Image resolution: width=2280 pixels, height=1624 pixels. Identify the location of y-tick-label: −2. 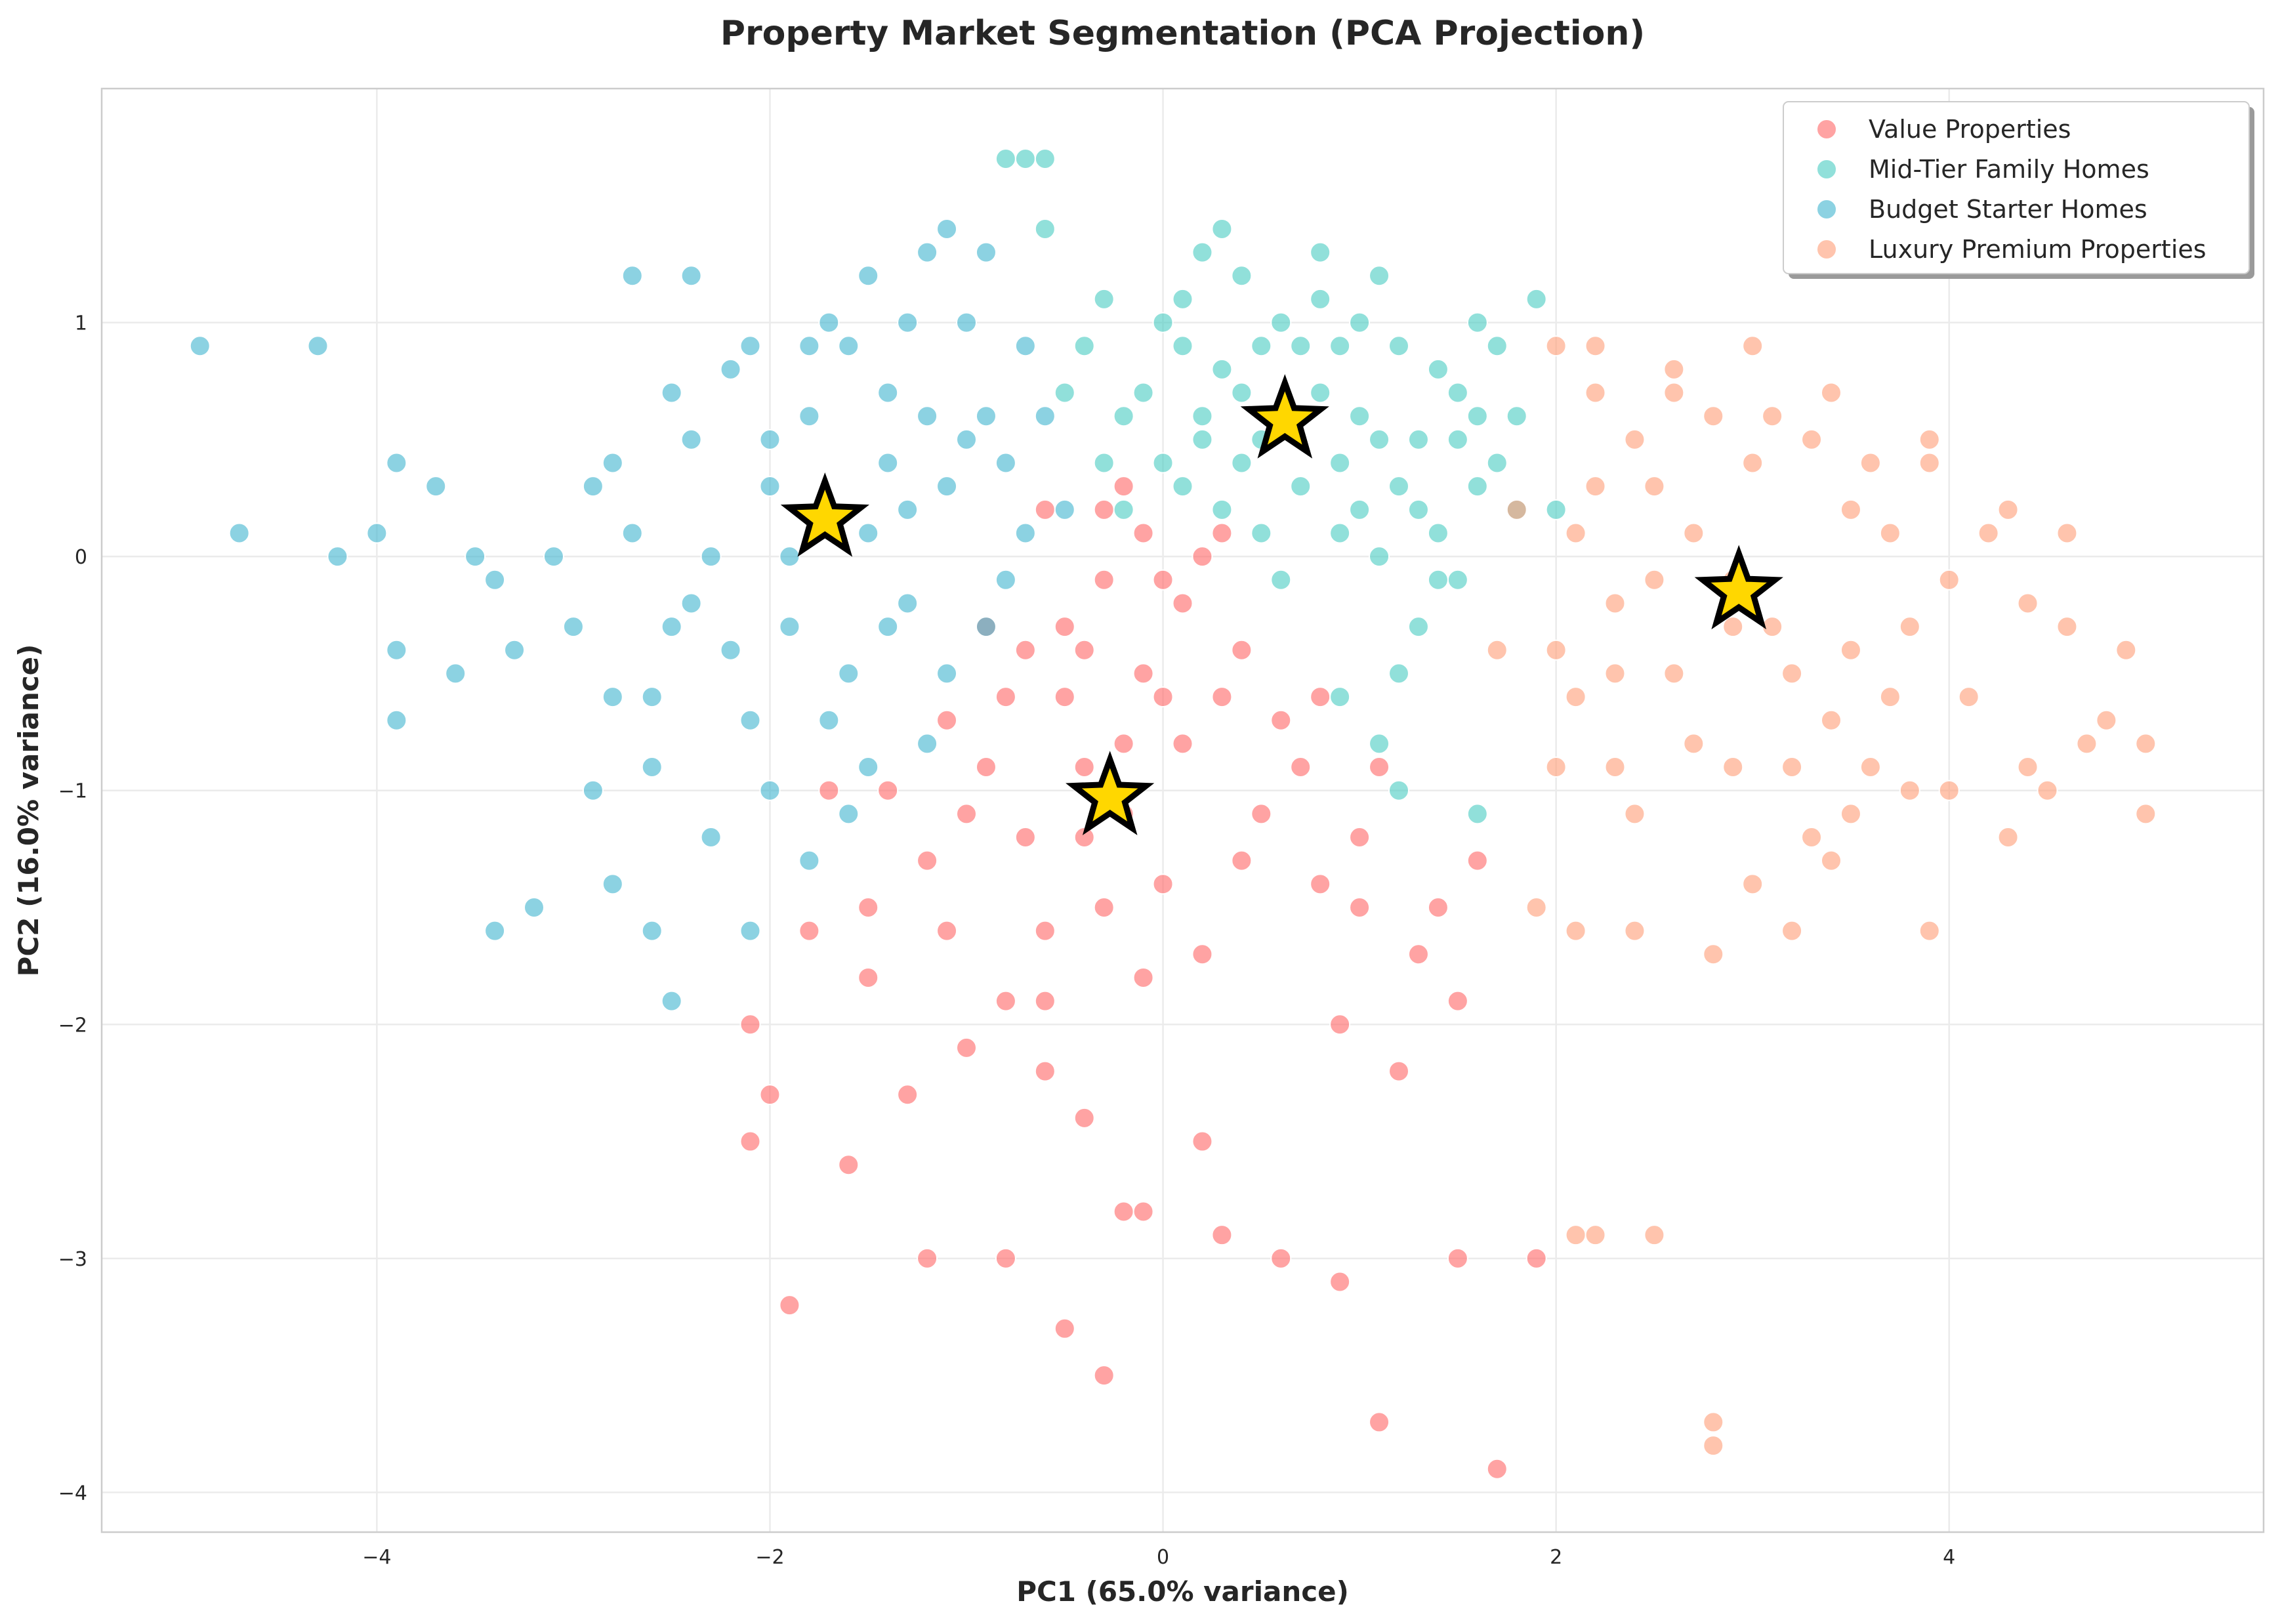
(72, 1025).